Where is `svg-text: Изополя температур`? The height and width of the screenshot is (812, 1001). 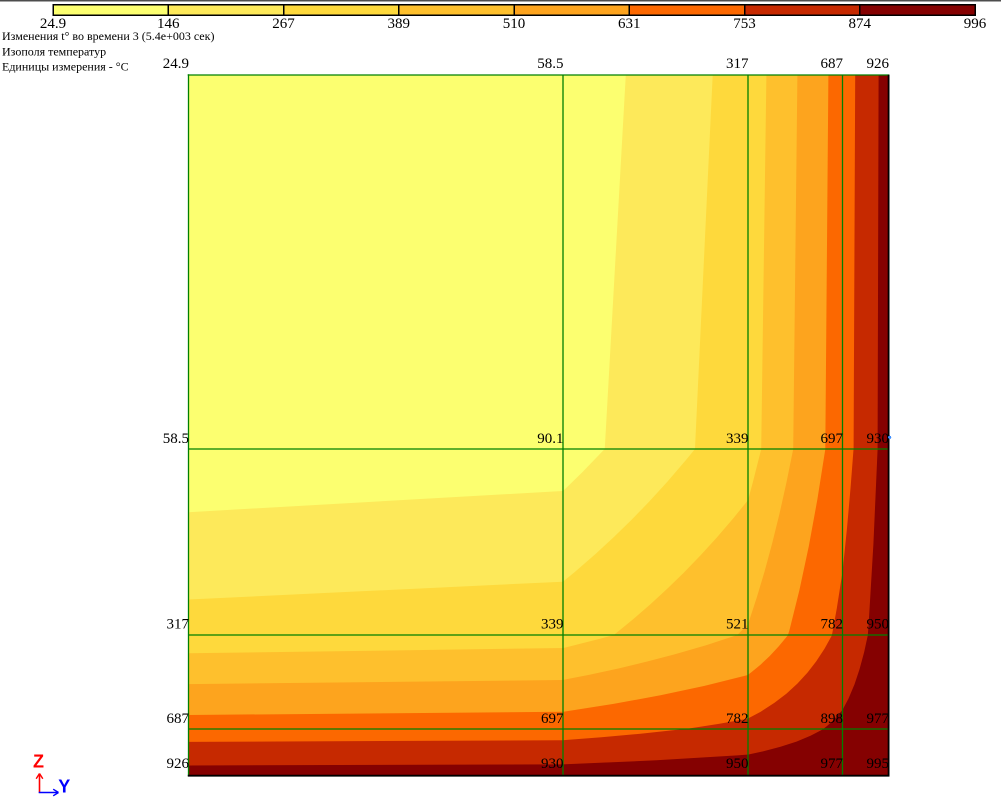
svg-text: Изополя температур is located at coordinates (54, 52).